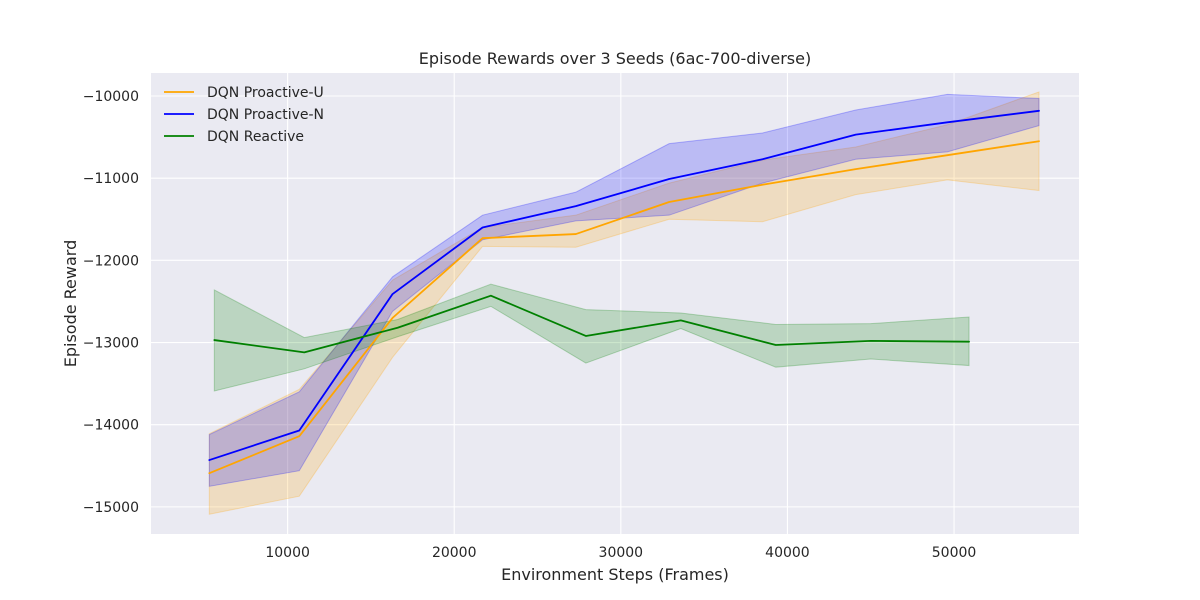 This screenshot has width=1200, height=600. What do you see at coordinates (621, 553) in the screenshot?
I see `x-tick-label: 30000` at bounding box center [621, 553].